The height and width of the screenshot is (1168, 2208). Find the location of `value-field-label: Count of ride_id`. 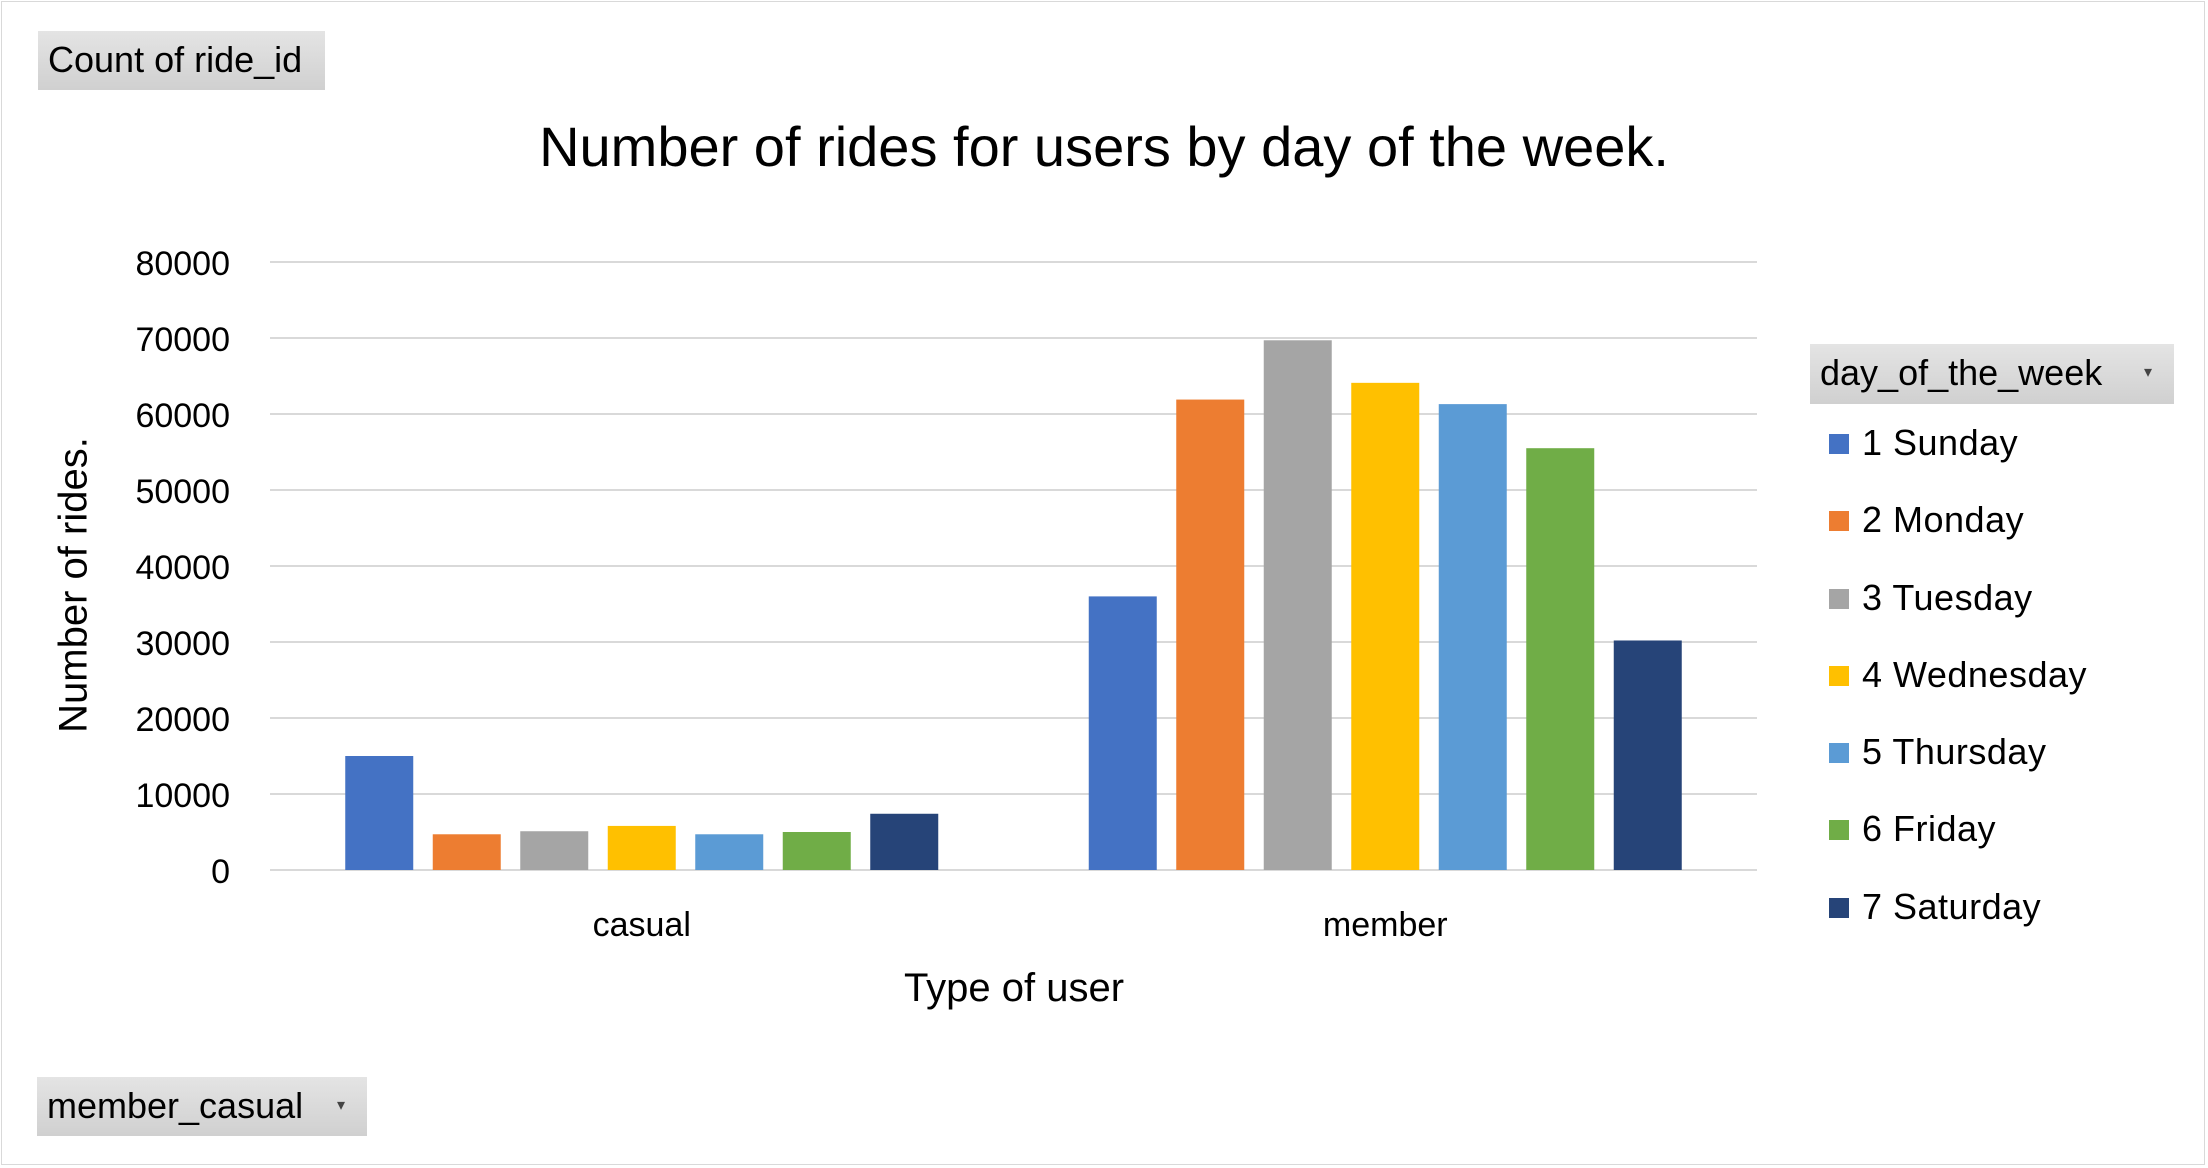

value-field-label: Count of ride_id is located at coordinates (175, 59).